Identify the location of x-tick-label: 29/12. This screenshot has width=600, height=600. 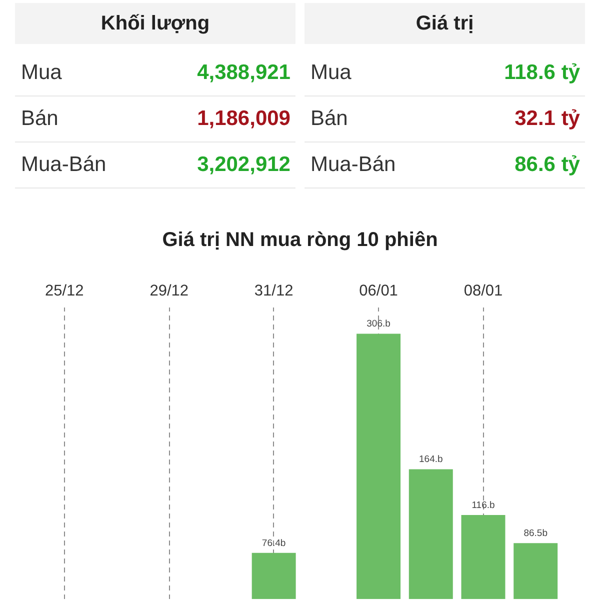
(169, 291).